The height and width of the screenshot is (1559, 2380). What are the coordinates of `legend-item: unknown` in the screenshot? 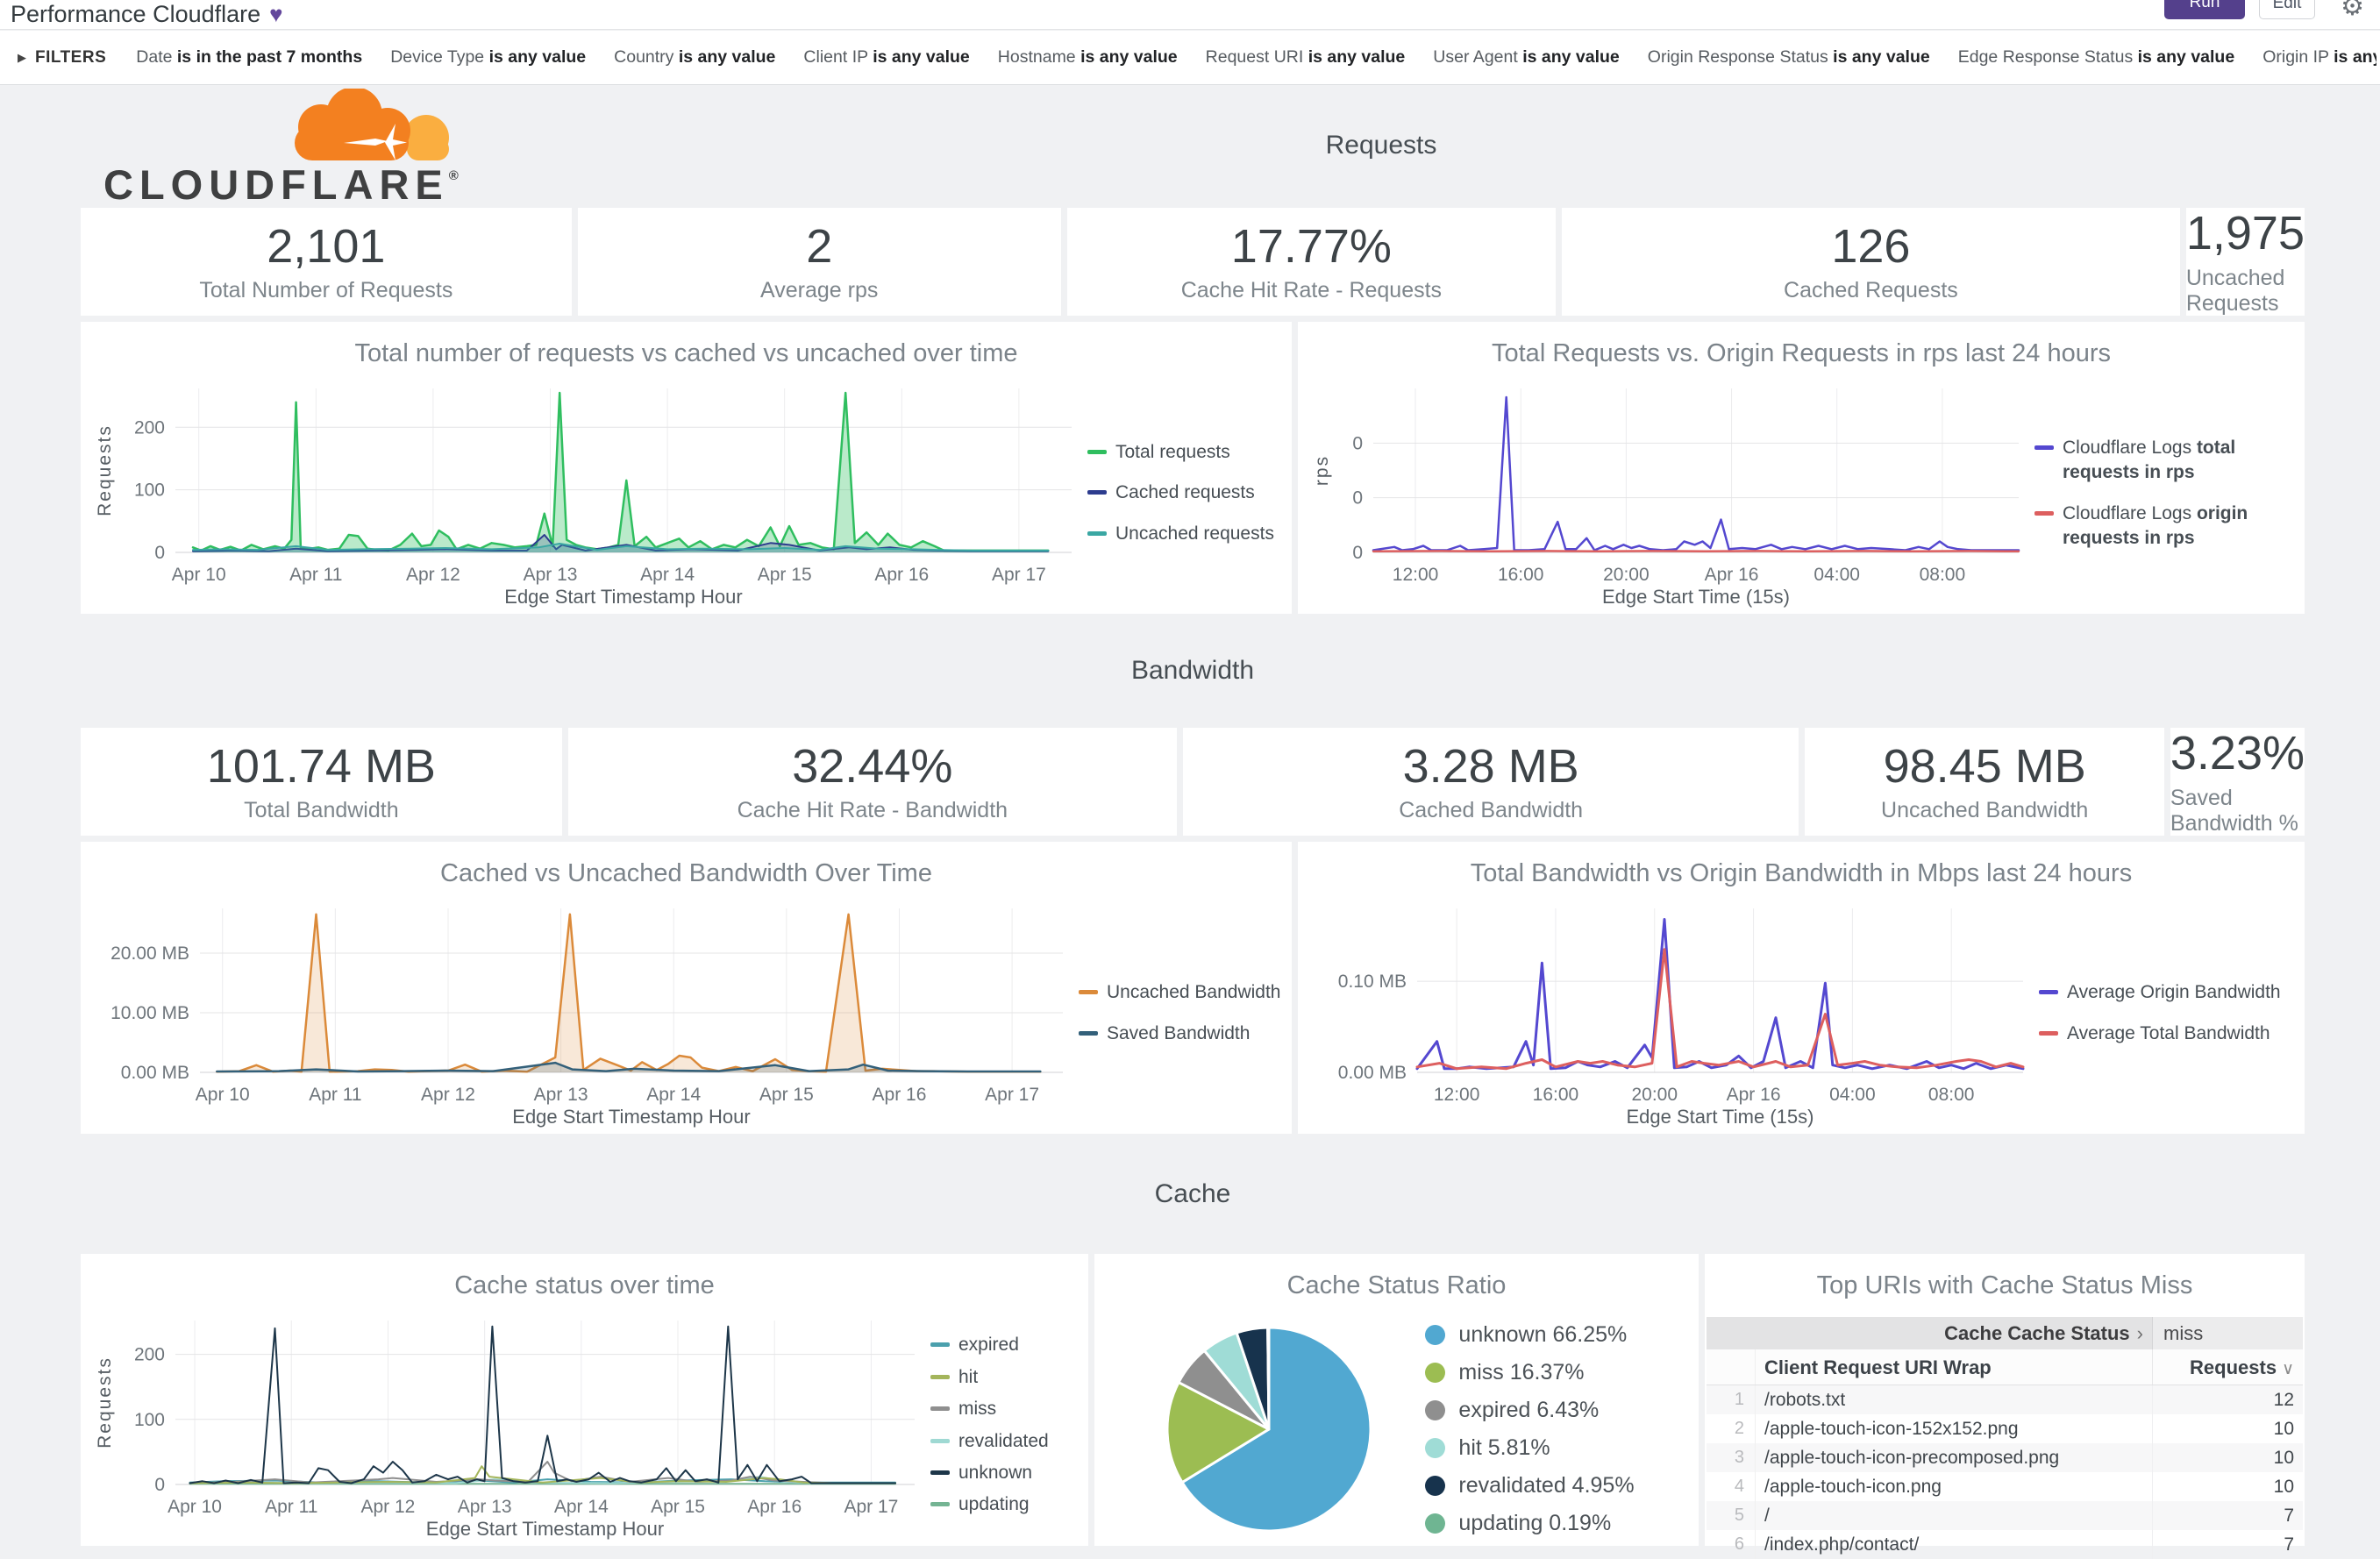 It's located at (1004, 1473).